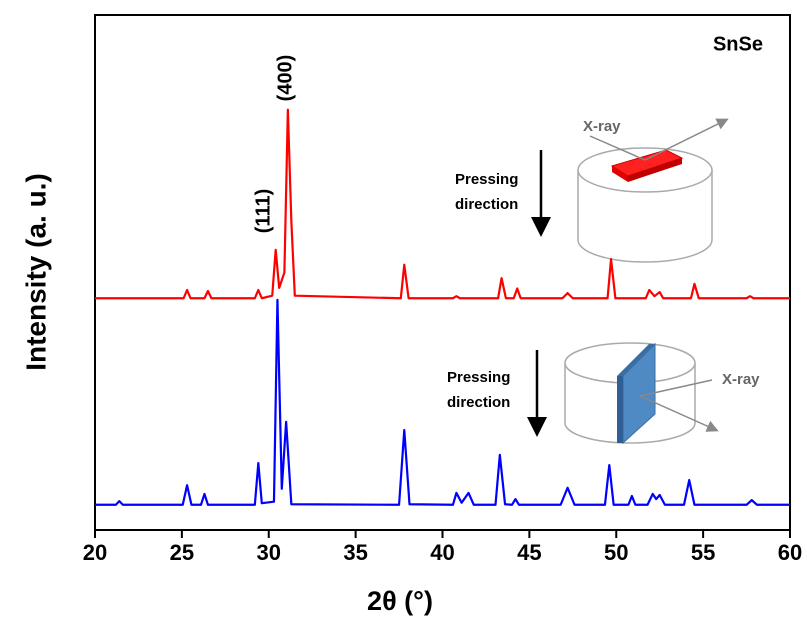 The height and width of the screenshot is (624, 807). I want to click on inset-bottom: X-ray Pressing direction, so click(603, 393).